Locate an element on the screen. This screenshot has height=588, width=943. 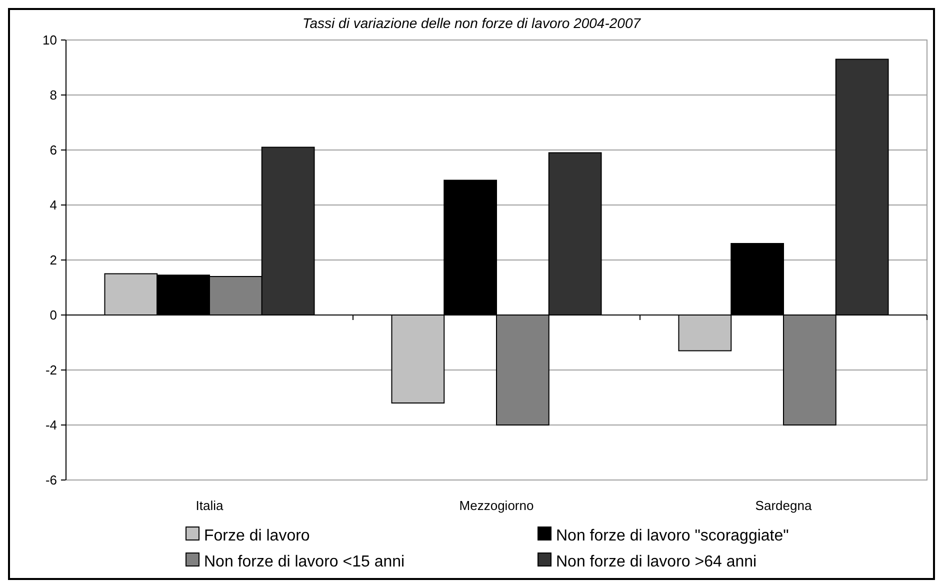
y-tick-label: -4 is located at coordinates (51, 425).